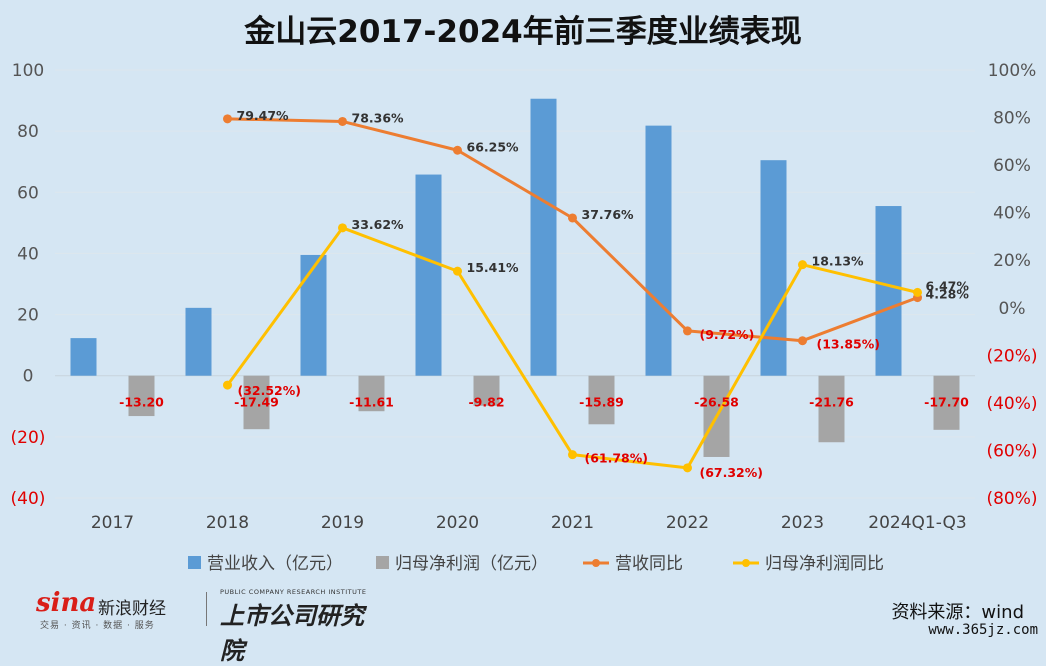 This screenshot has height=666, width=1046. What do you see at coordinates (28, 377) in the screenshot?
I see `left-axis-tick-label: 0` at bounding box center [28, 377].